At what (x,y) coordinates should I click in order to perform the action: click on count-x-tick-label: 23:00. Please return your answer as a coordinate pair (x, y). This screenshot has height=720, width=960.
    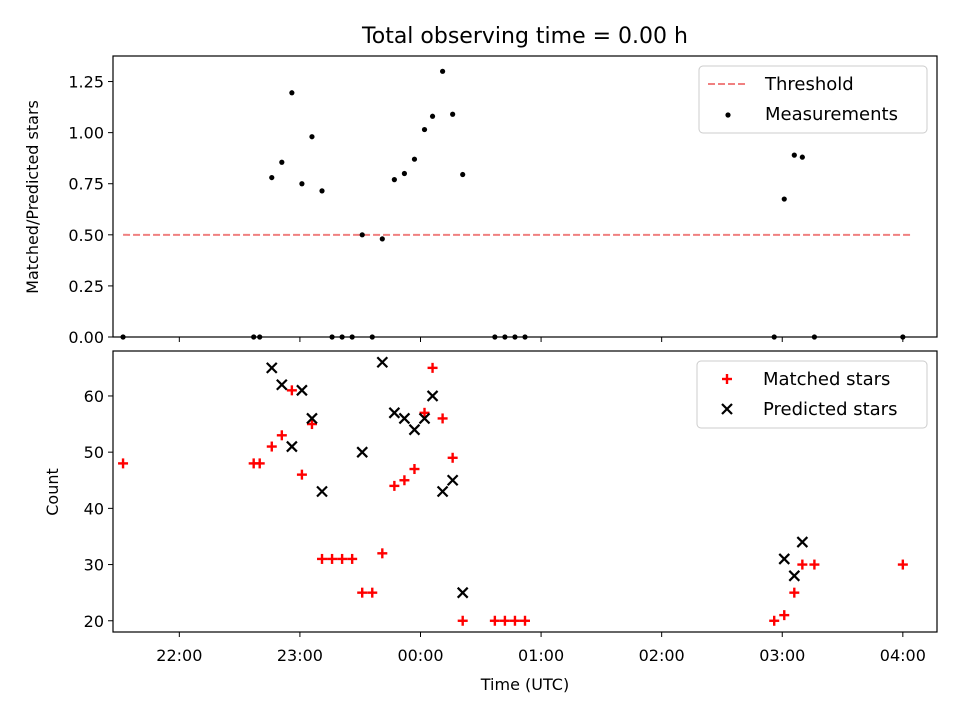
    Looking at the image, I should click on (300, 655).